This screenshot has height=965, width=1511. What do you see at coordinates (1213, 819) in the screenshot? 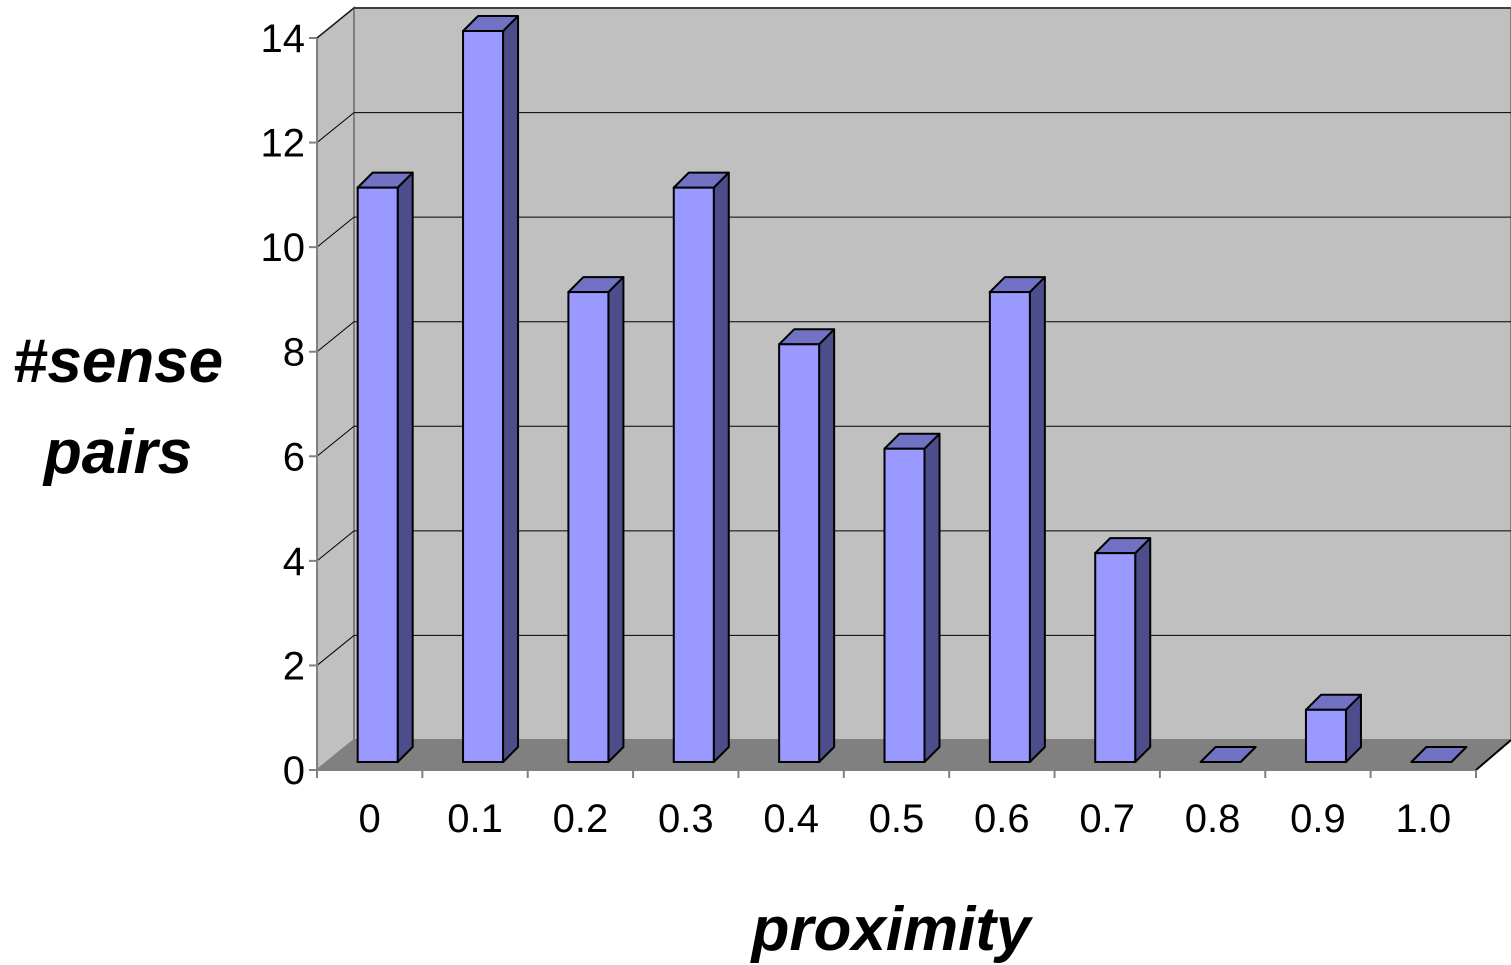
I see `x-tick-label: 0.8` at bounding box center [1213, 819].